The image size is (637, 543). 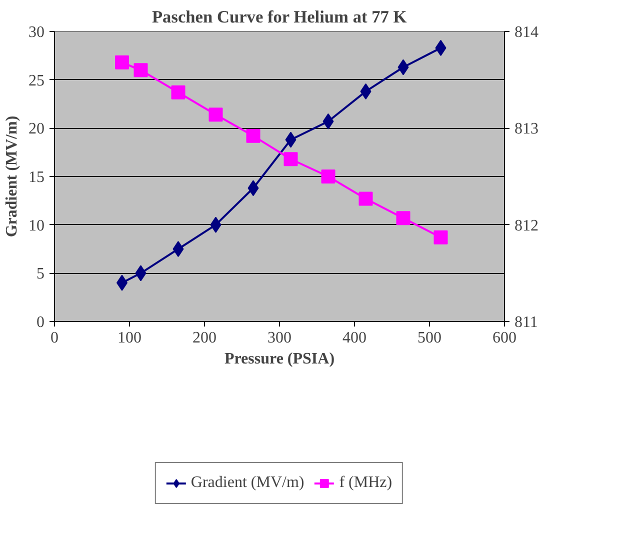 What do you see at coordinates (526, 129) in the screenshot?
I see `y2-tick-label: 813` at bounding box center [526, 129].